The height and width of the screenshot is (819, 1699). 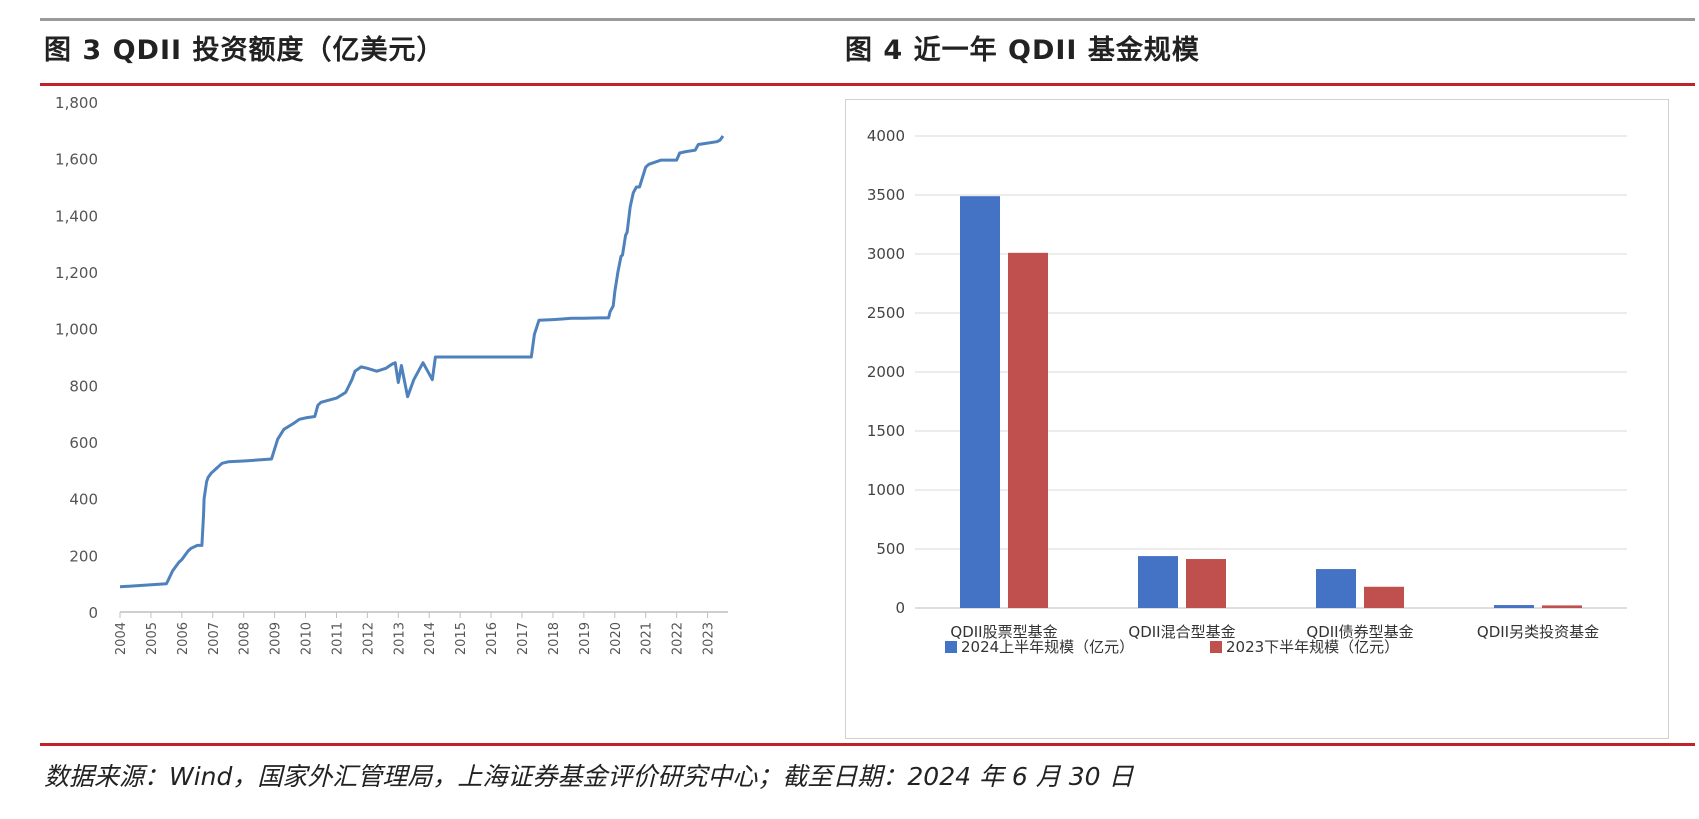 What do you see at coordinates (152, 638) in the screenshot?
I see `x-tick-label: 2005` at bounding box center [152, 638].